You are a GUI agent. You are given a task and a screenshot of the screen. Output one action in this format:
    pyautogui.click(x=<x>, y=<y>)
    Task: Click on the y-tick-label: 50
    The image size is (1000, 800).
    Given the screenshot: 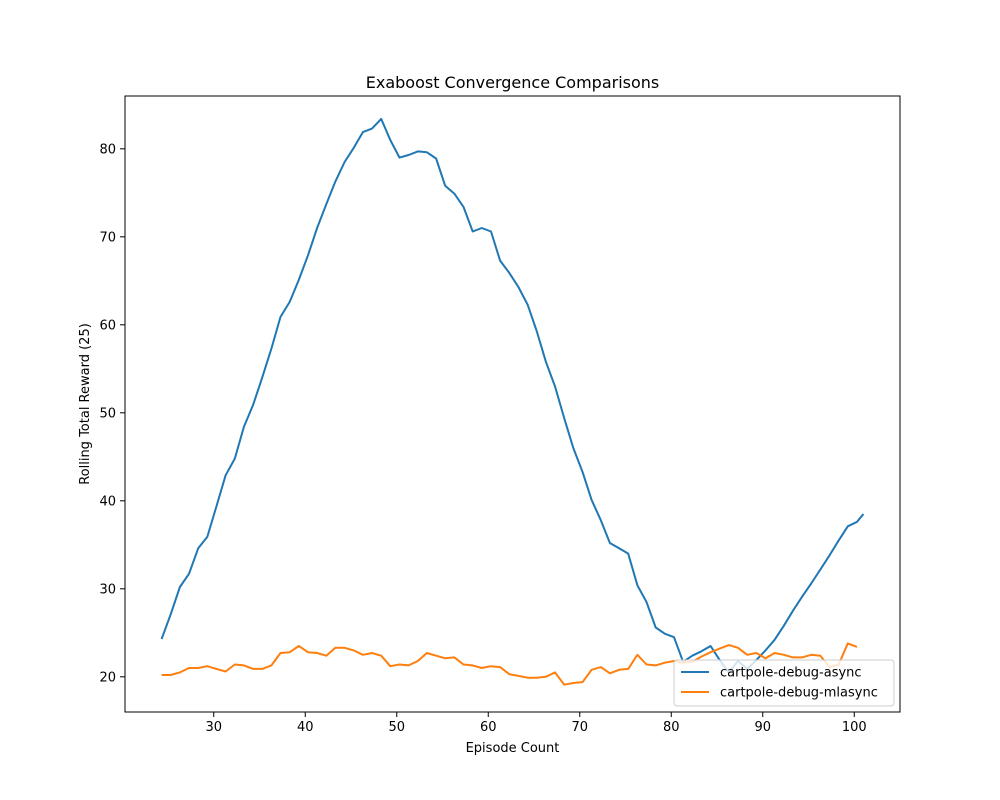 What is the action you would take?
    pyautogui.click(x=107, y=413)
    